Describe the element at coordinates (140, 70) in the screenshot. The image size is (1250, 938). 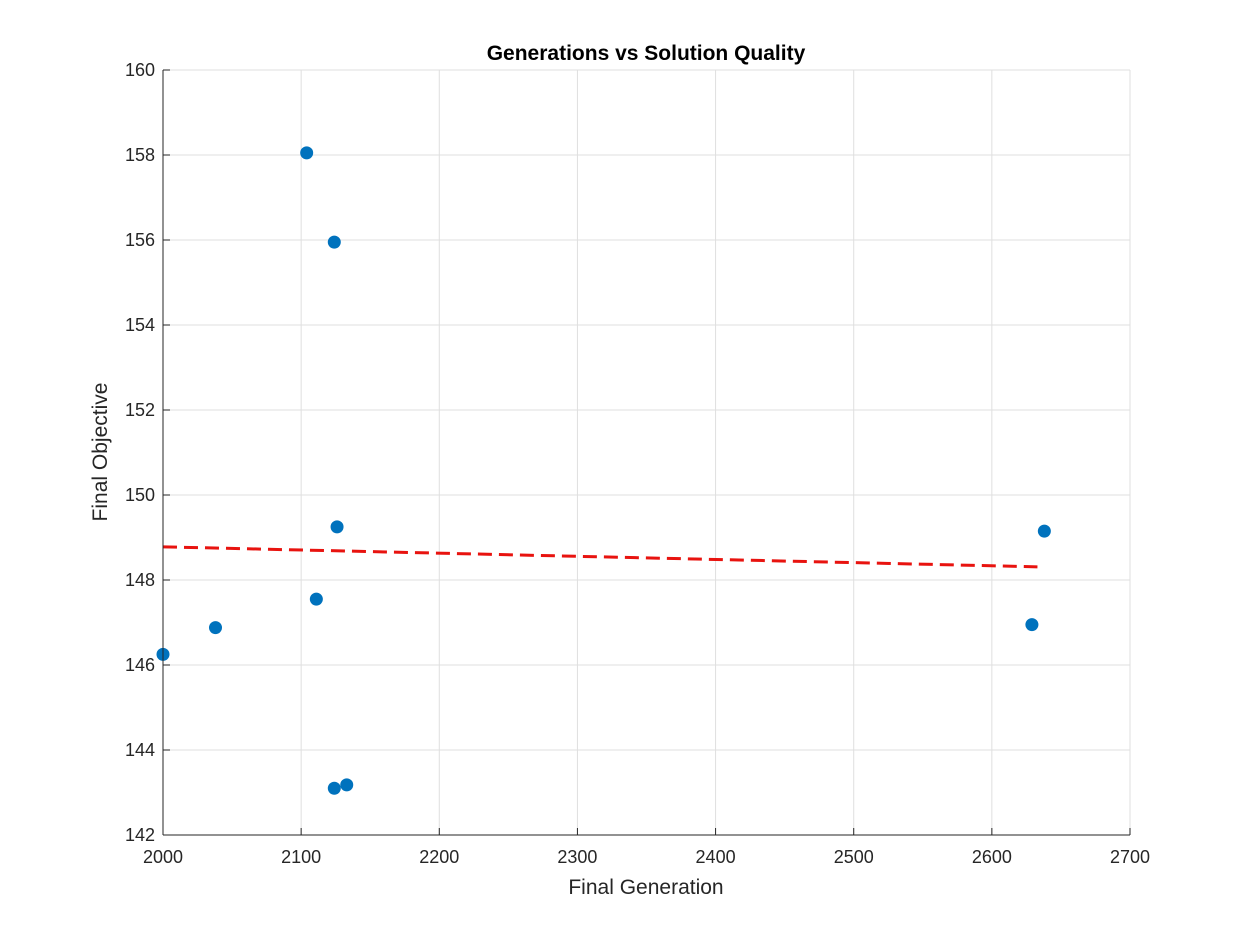
I see `y-tick-label: 160` at that location.